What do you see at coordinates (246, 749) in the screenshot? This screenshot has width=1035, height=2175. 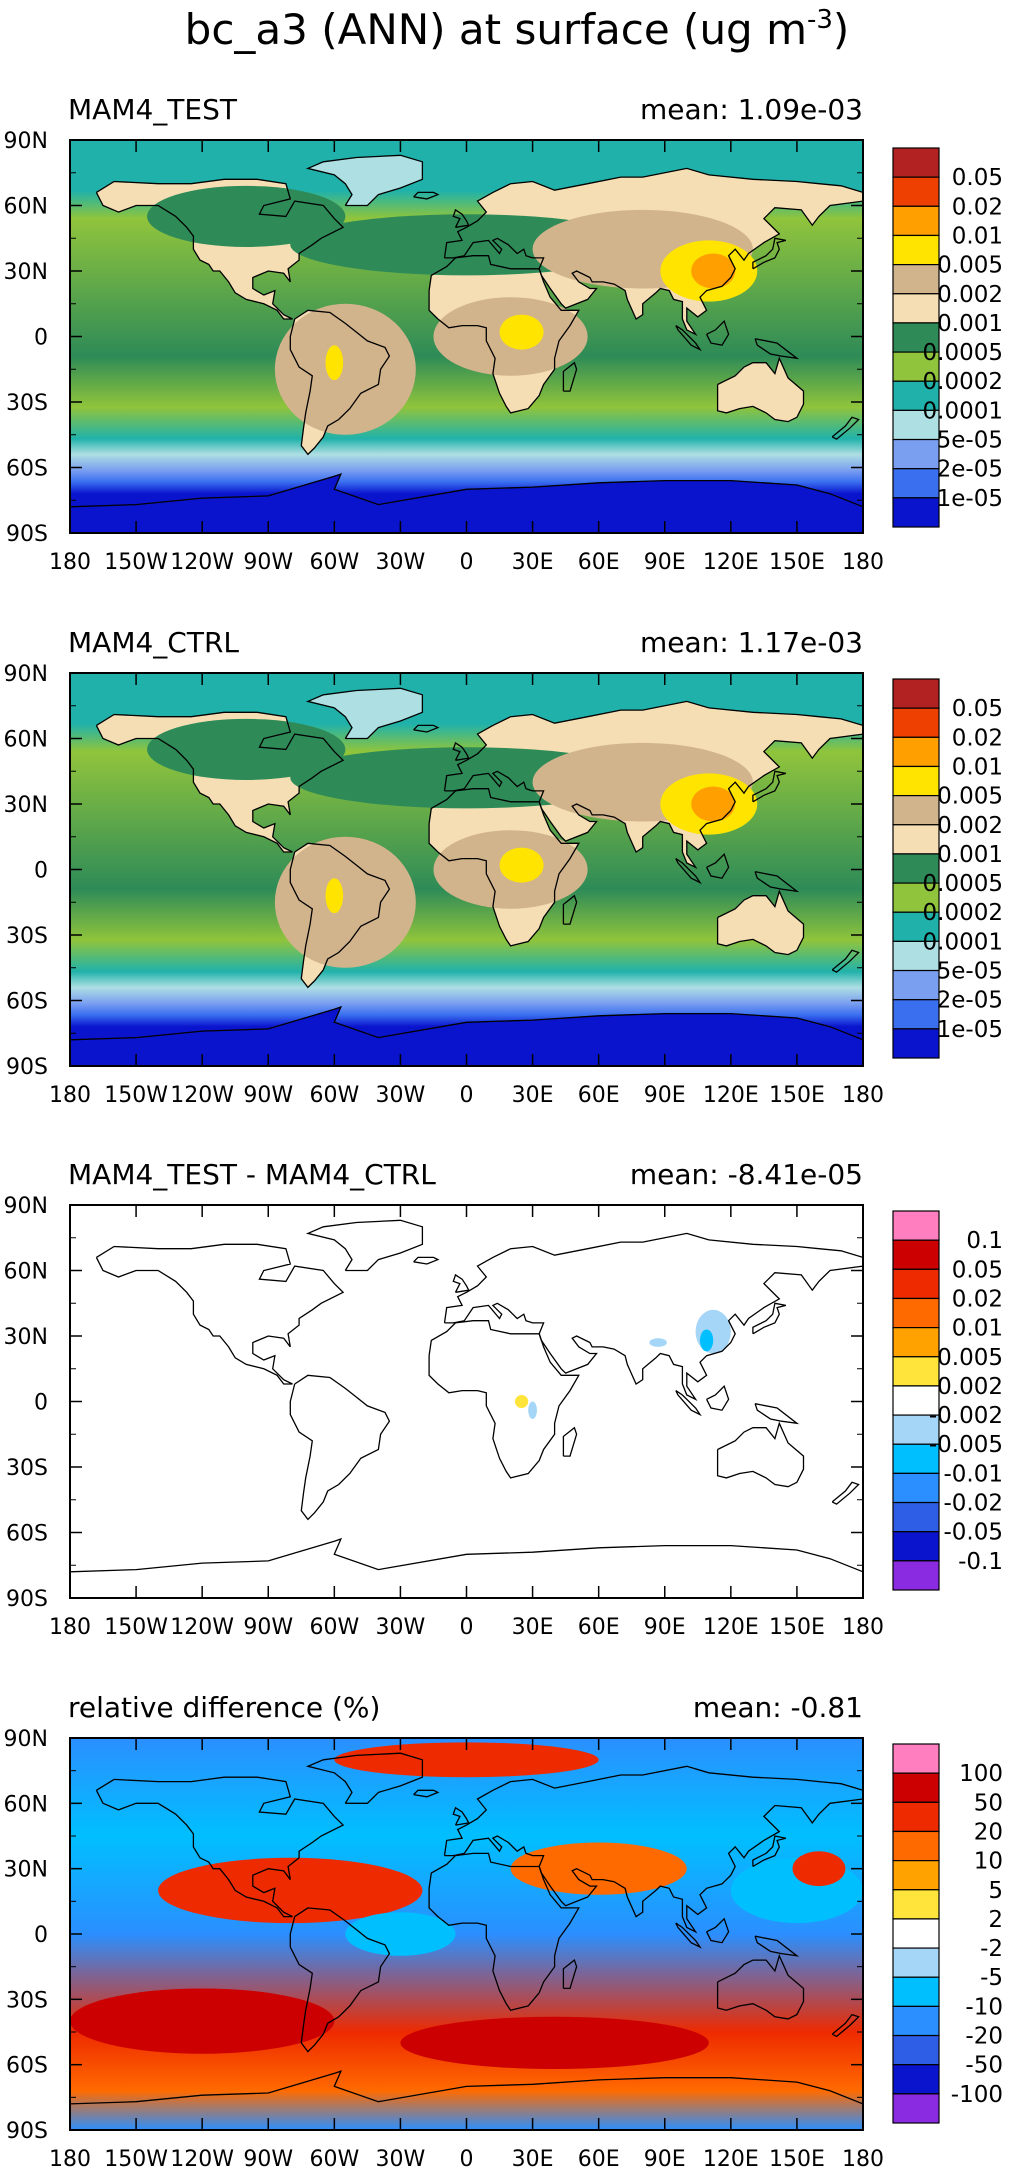 I see `field-canada` at bounding box center [246, 749].